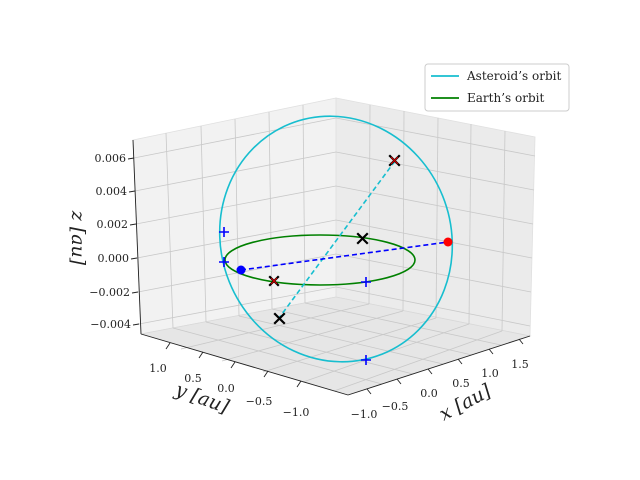 Image resolution: width=640 pixels, height=480 pixels. Describe the element at coordinates (137, 237) in the screenshot. I see `z-axis-line` at that location.